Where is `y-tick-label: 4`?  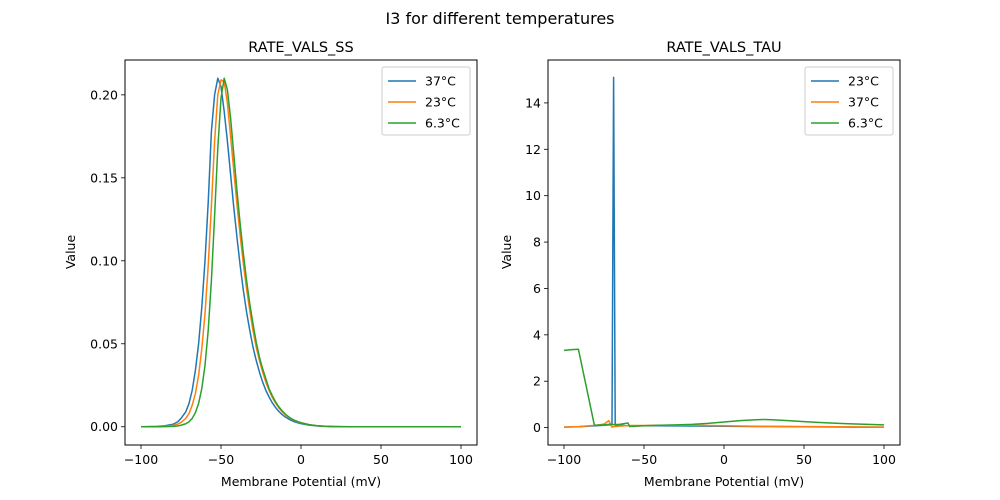
y-tick-label: 4 is located at coordinates (537, 334).